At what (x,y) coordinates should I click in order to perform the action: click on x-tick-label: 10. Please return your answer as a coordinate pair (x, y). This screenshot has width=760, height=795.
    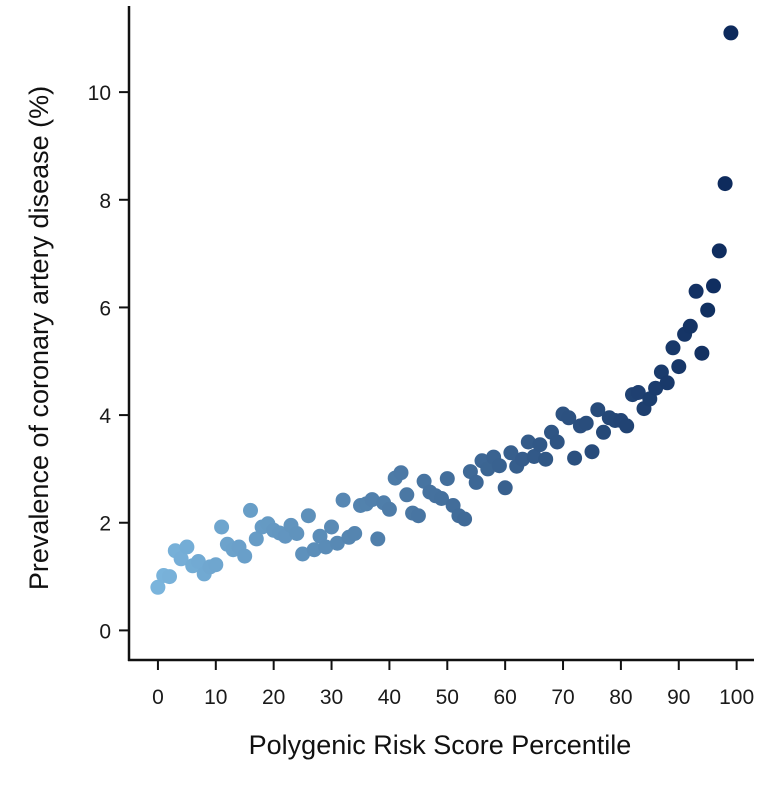
    Looking at the image, I should click on (215, 697).